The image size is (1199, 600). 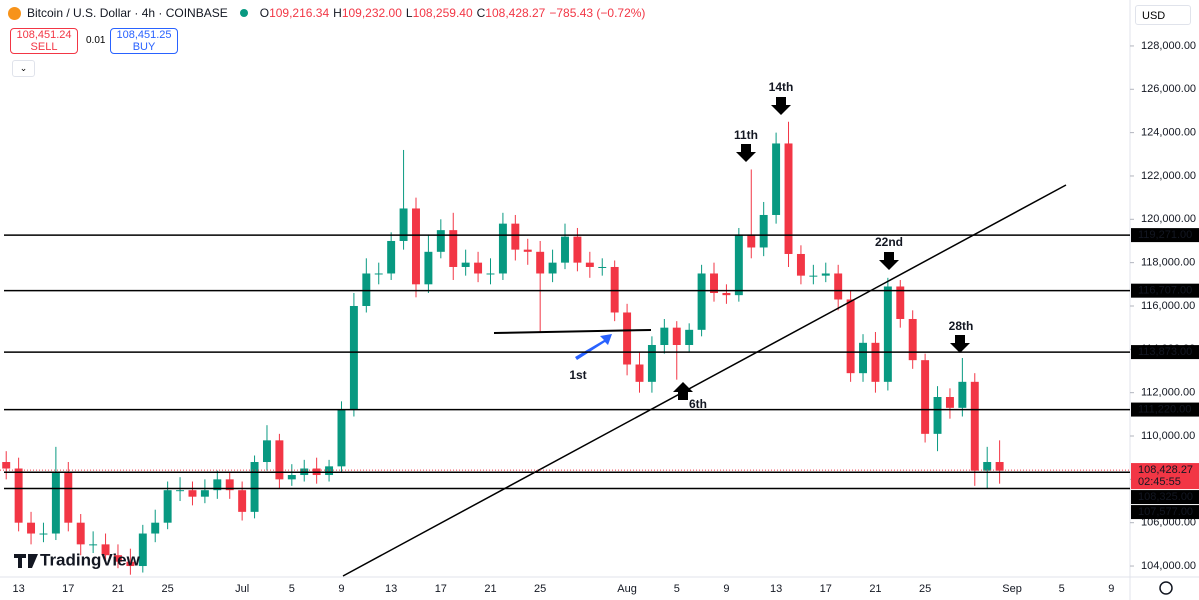 What do you see at coordinates (698, 404) in the screenshot?
I see `annotation: 6th` at bounding box center [698, 404].